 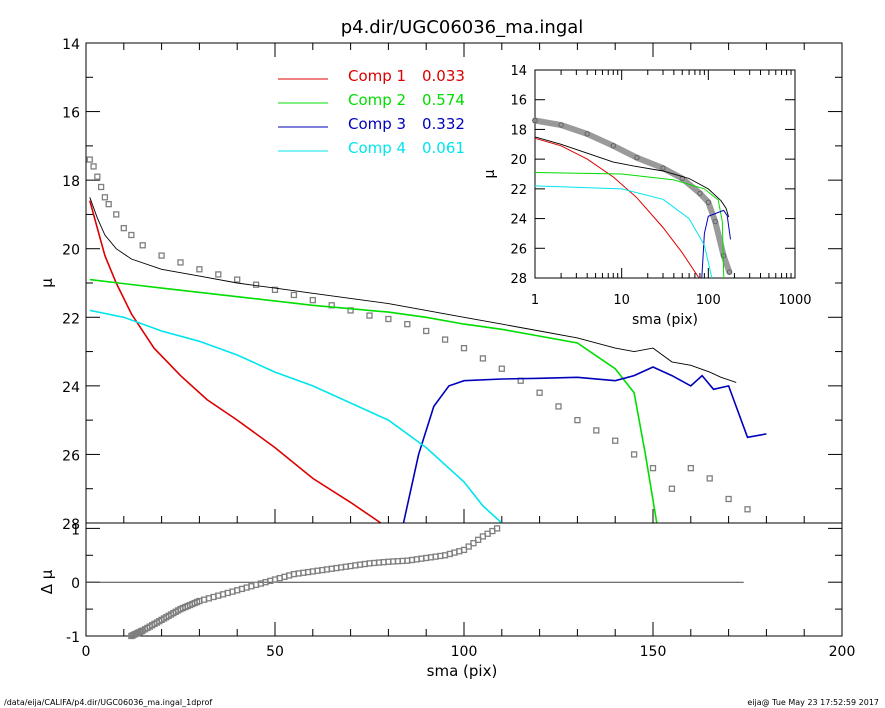 I want to click on inset-axis-ticks, so click(x=664, y=174).